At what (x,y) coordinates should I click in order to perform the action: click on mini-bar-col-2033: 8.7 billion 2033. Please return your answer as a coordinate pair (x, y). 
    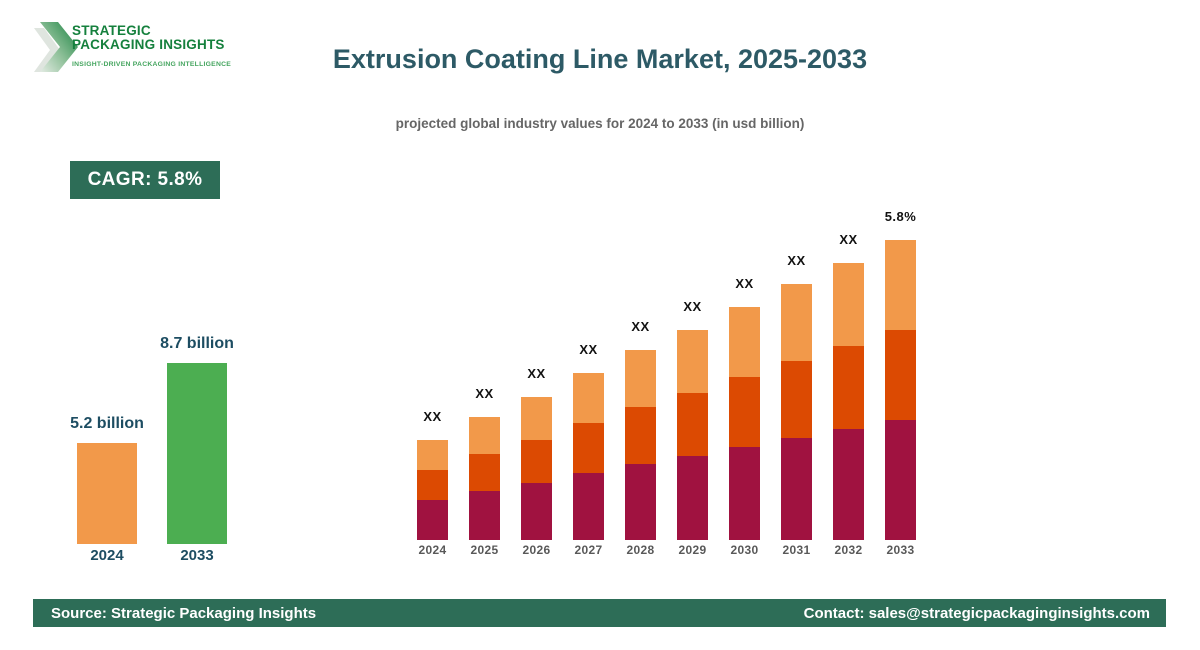
    Looking at the image, I should click on (197, 449).